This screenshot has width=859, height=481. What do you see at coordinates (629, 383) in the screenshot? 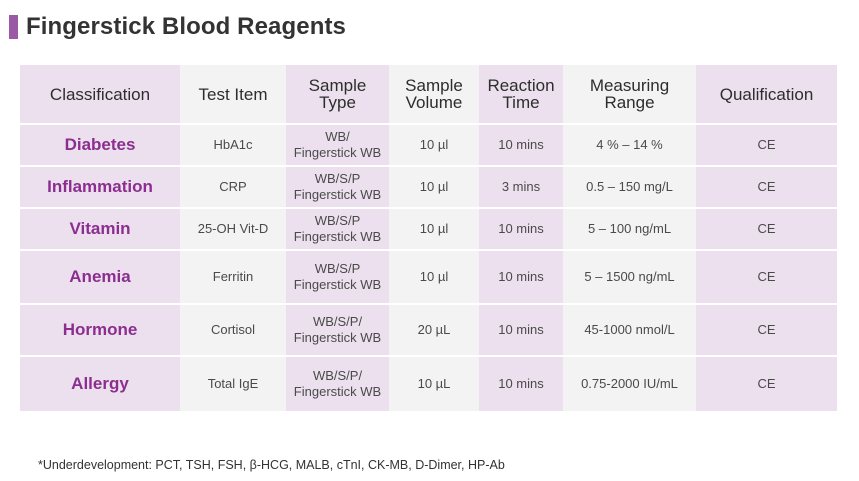
I see `measuring-range-cell: 0.75-2000 IU/mL` at bounding box center [629, 383].